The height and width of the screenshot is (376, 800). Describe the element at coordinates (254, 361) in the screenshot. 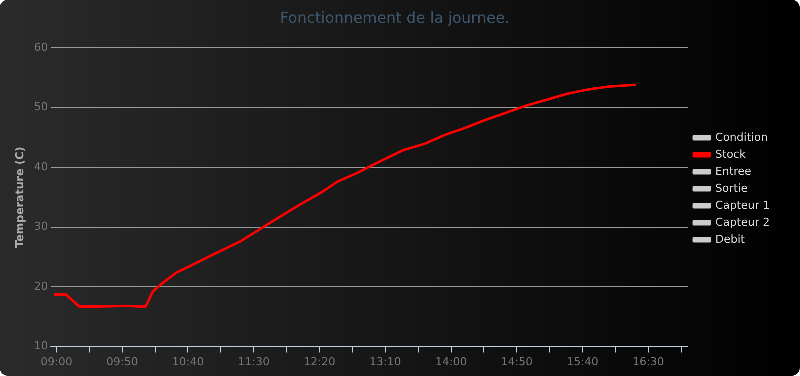

I see `x-tick-label: 11:30` at that location.